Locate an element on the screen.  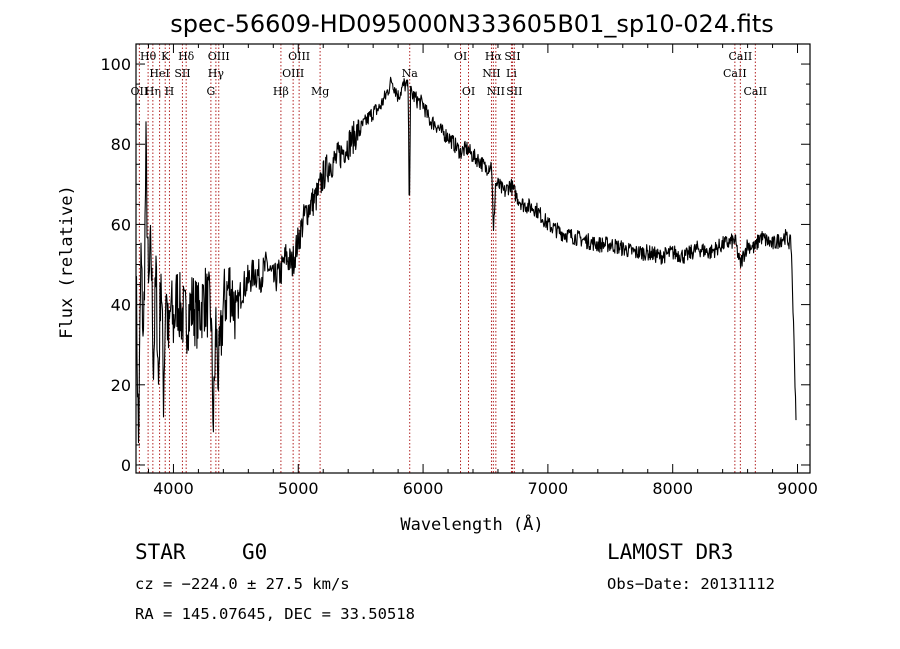
y-tick-label: 60 is located at coordinates (121, 224).